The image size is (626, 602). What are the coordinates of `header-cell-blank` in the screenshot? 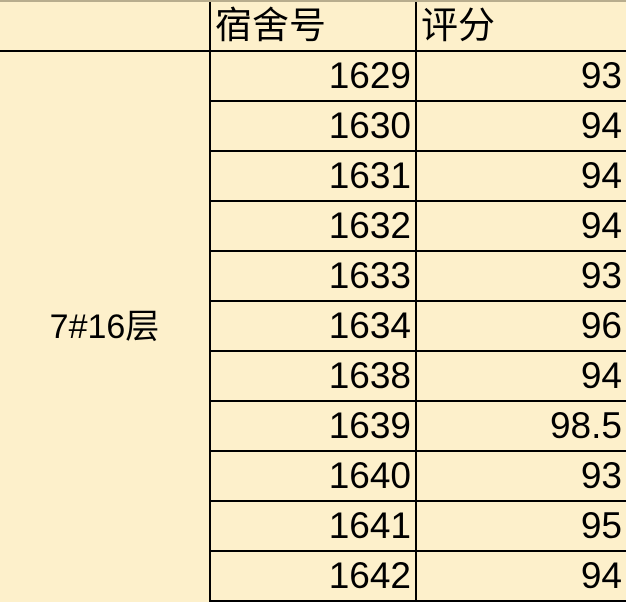 It's located at (105, 27).